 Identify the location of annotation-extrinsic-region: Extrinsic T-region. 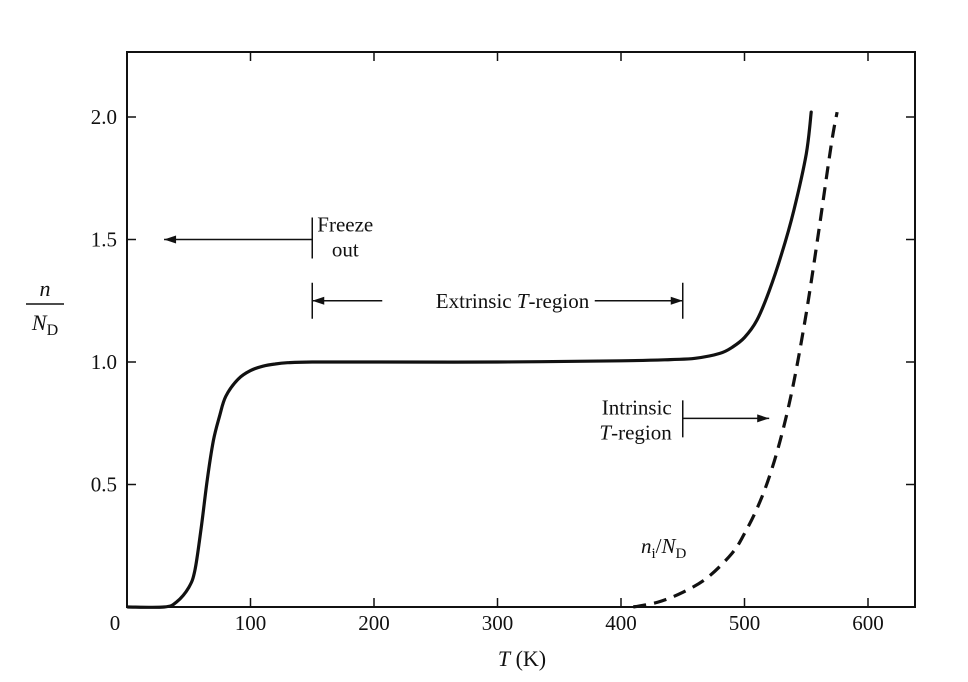
(497, 300).